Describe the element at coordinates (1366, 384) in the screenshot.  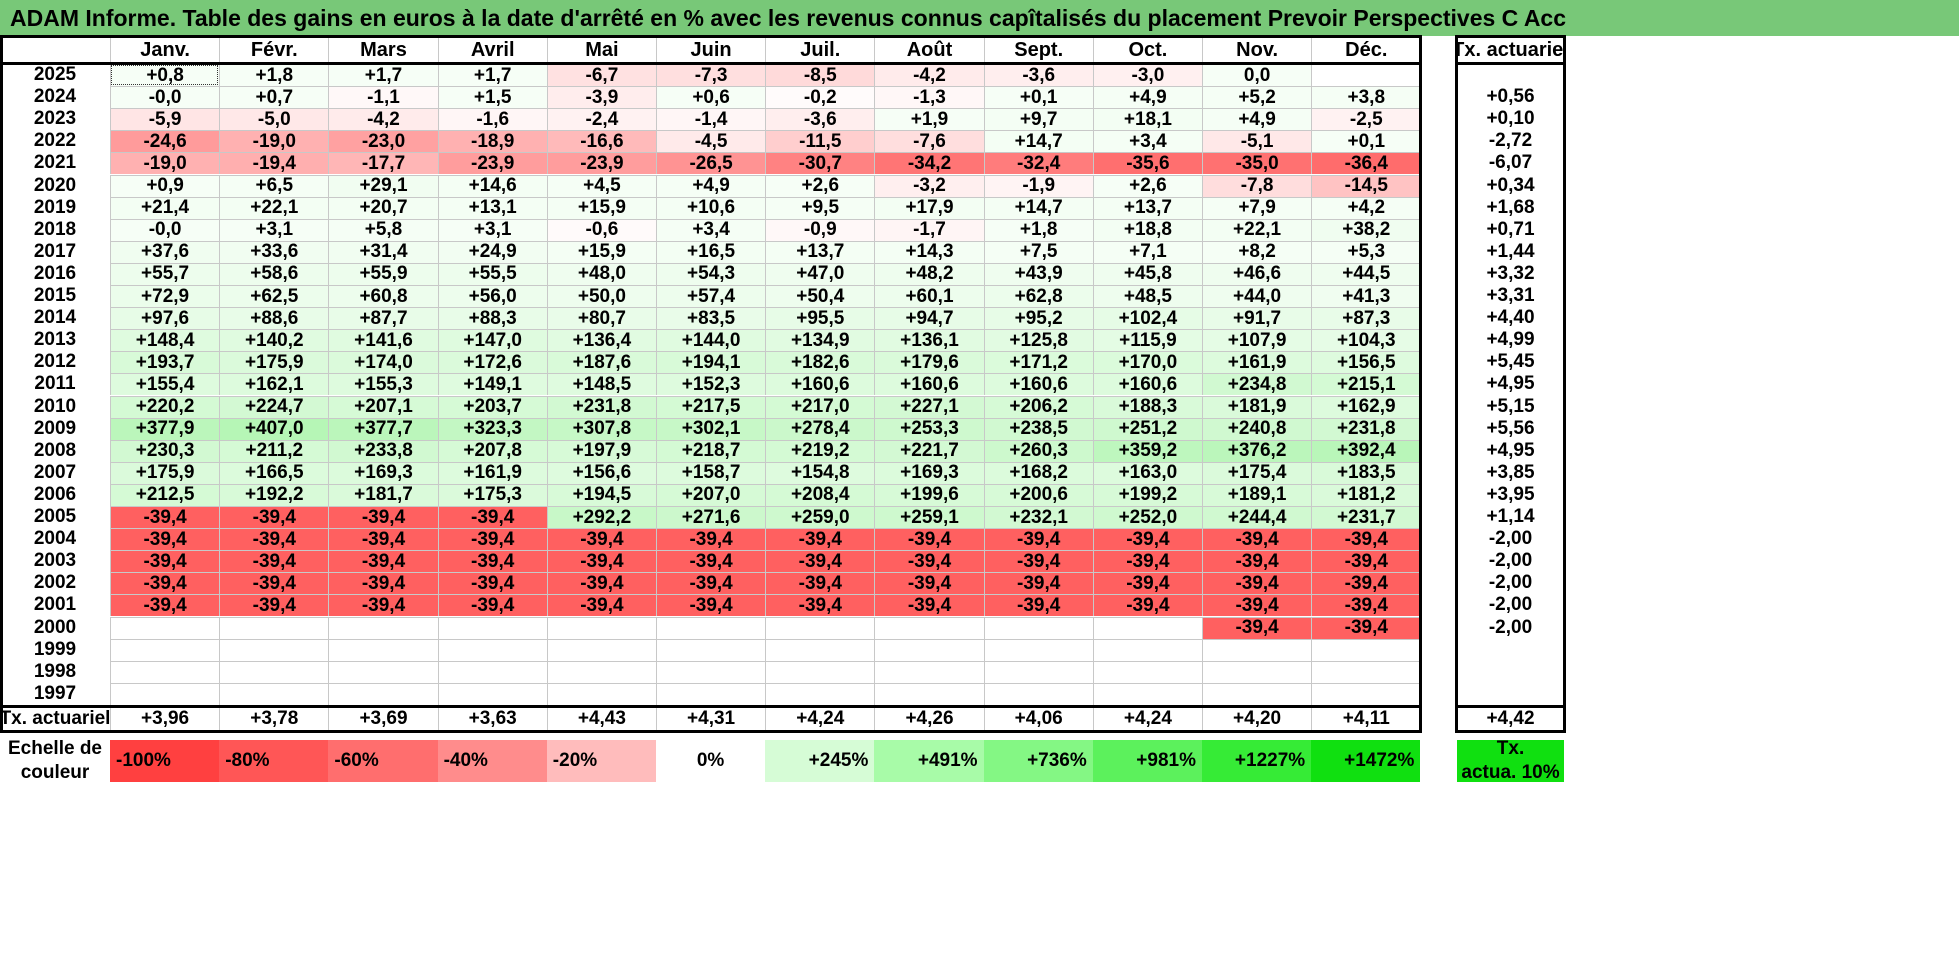
I see `gain-cell: +215,1` at that location.